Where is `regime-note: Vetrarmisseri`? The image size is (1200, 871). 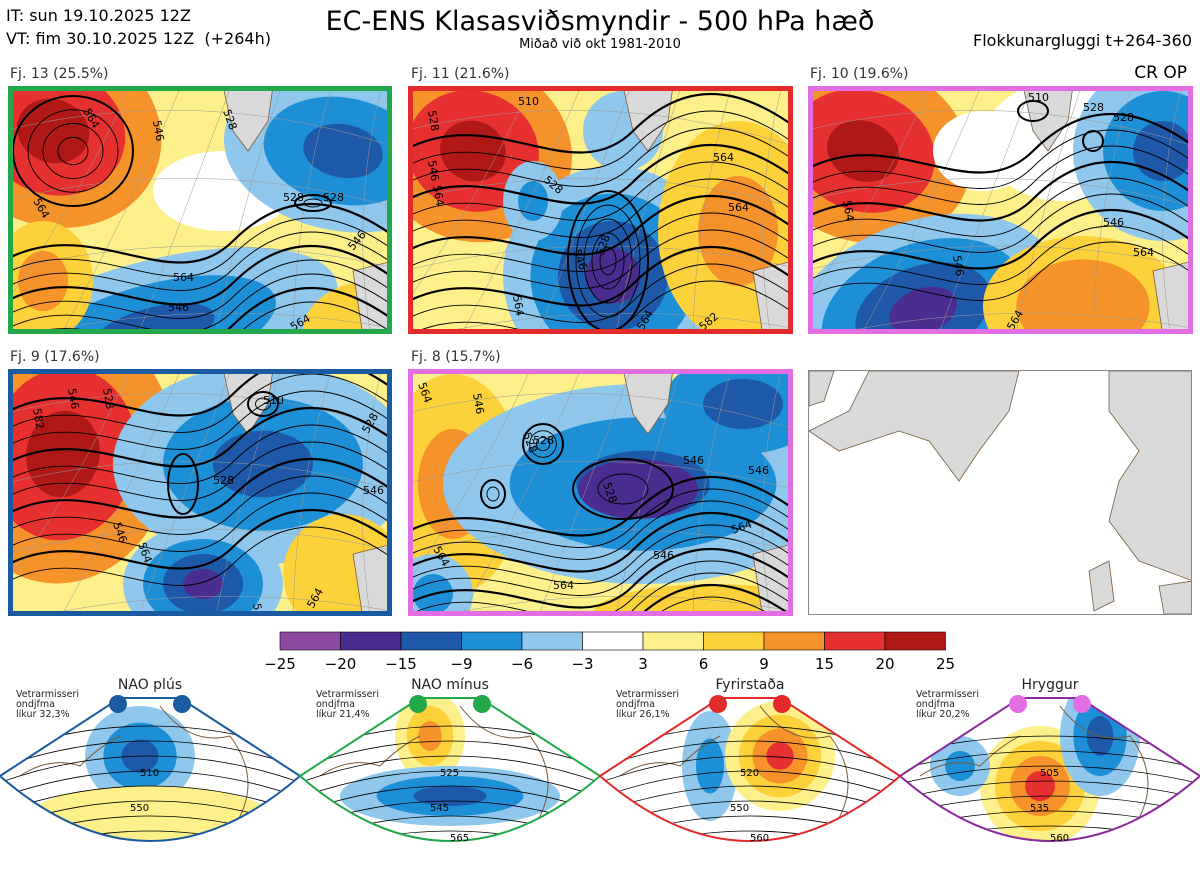
regime-note: Vetrarmisseri is located at coordinates (647, 694).